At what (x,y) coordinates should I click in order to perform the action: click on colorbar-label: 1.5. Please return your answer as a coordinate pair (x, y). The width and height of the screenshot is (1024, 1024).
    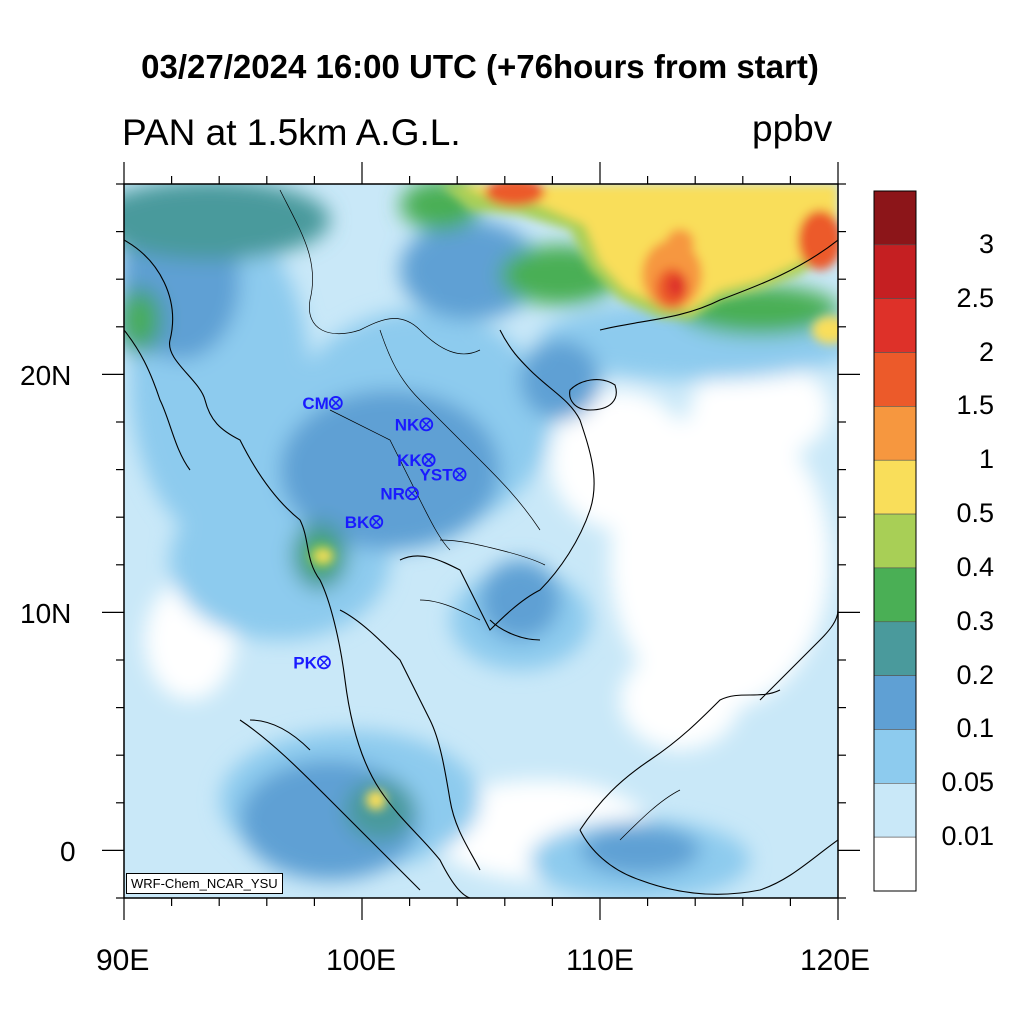
    Looking at the image, I should click on (975, 405).